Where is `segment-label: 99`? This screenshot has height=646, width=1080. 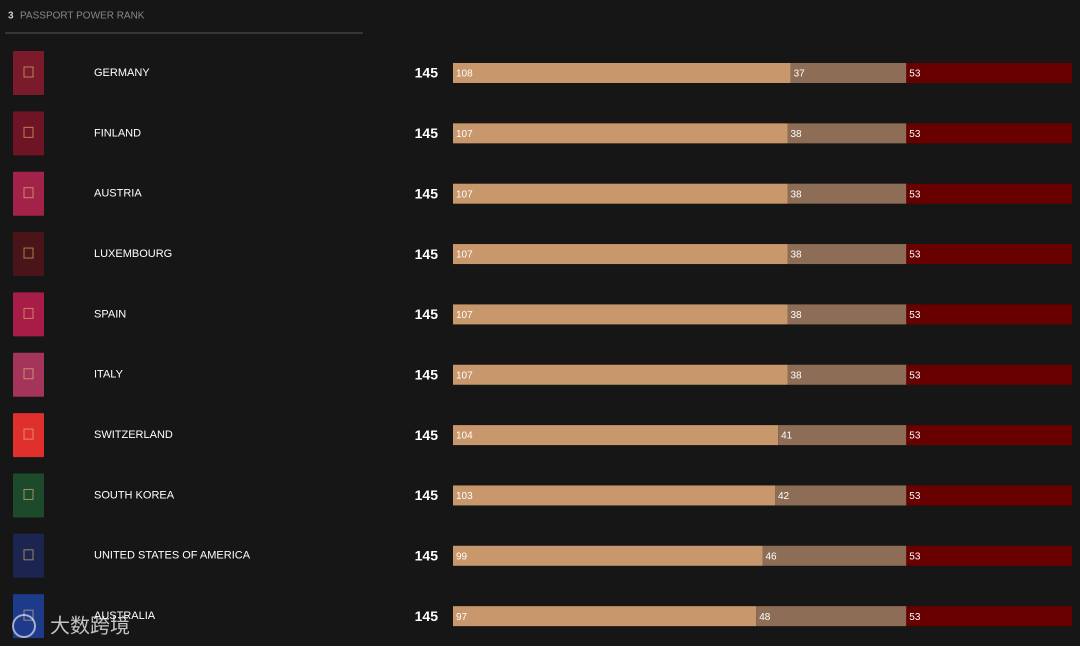
segment-label: 99 is located at coordinates (462, 556).